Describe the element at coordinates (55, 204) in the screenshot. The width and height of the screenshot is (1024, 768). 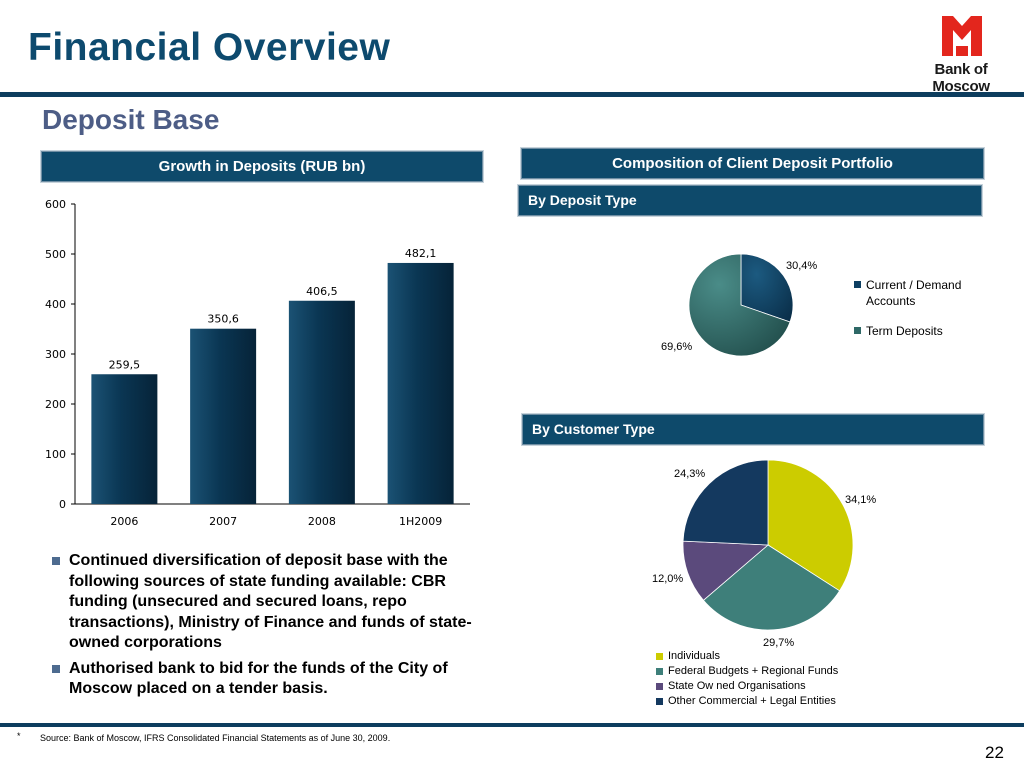
I see `y-tick-label: 600` at that location.